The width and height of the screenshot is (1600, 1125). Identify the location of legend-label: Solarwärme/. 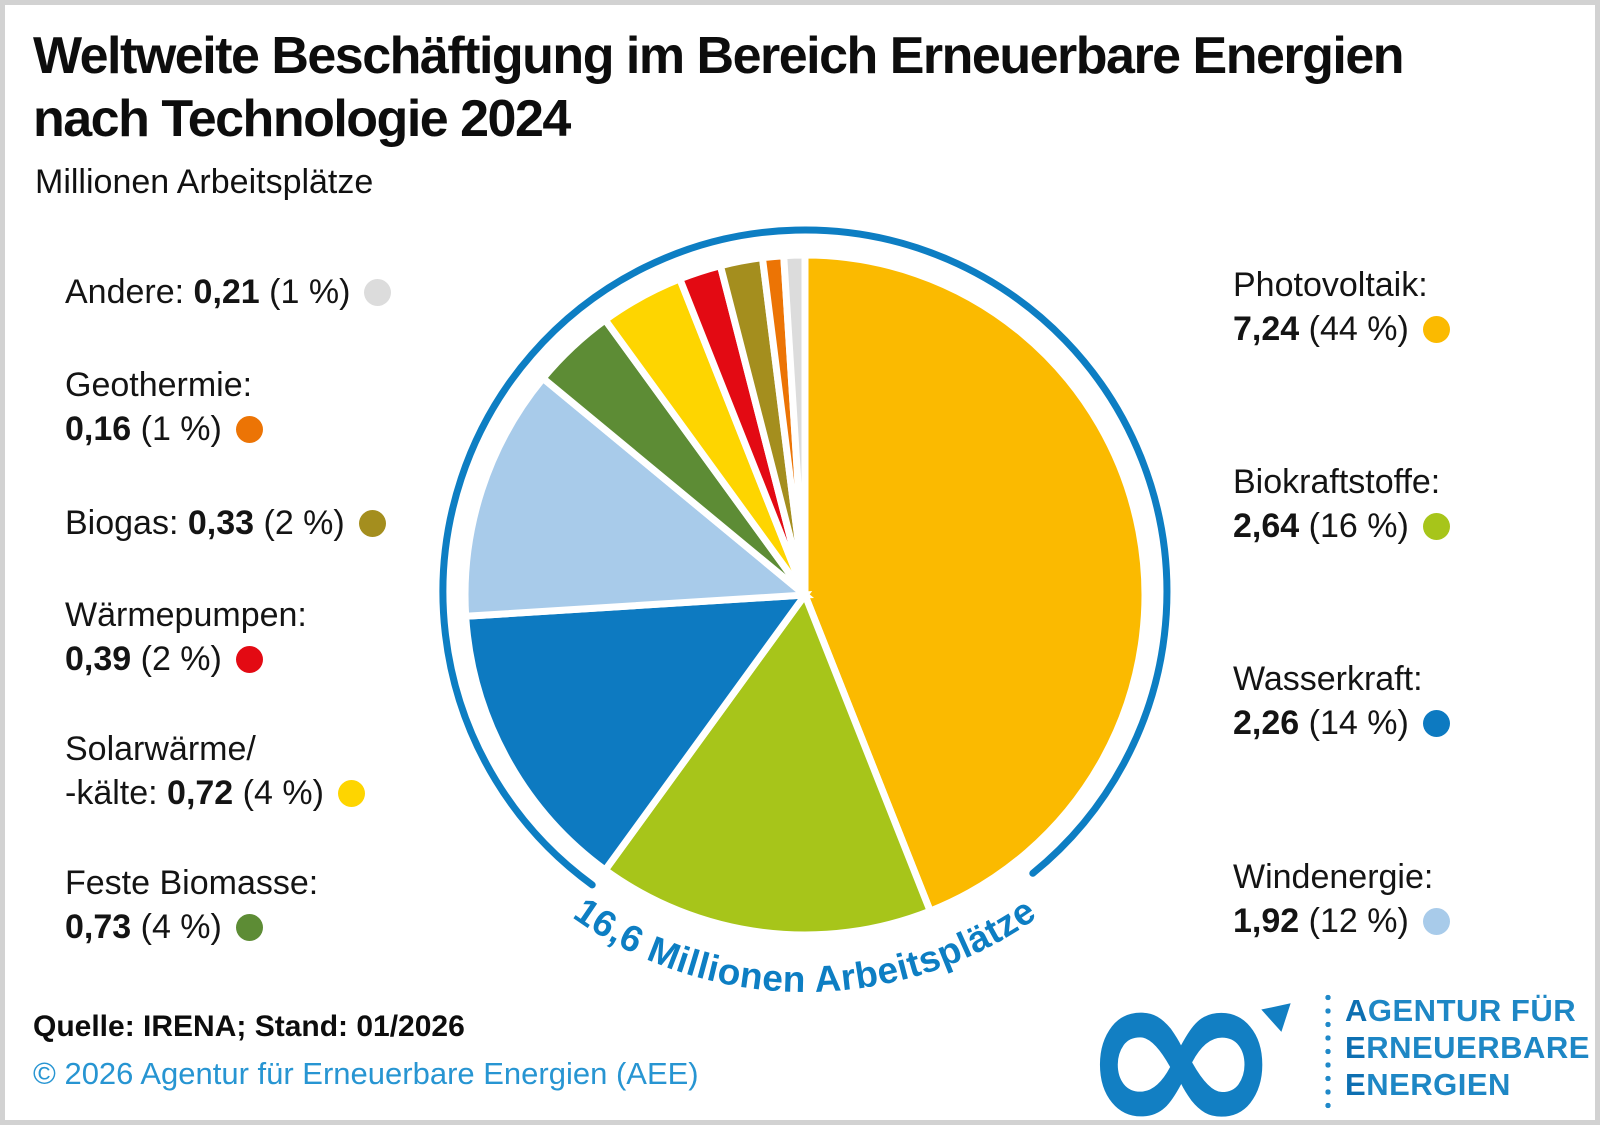
(160, 749).